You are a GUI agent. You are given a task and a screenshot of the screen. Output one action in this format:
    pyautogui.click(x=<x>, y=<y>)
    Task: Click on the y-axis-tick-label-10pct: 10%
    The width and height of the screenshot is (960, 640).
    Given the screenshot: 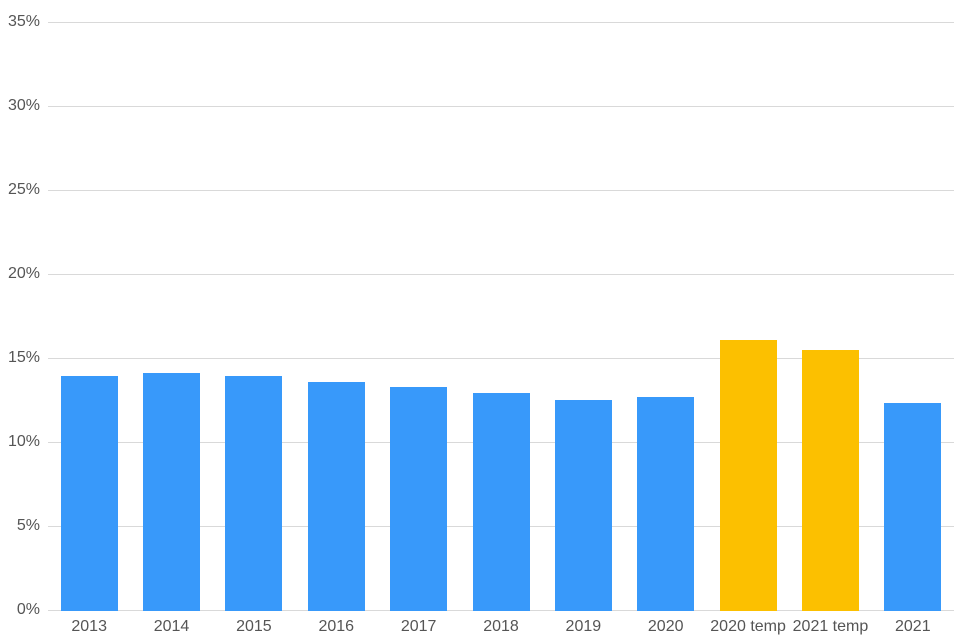 What is the action you would take?
    pyautogui.click(x=23, y=441)
    